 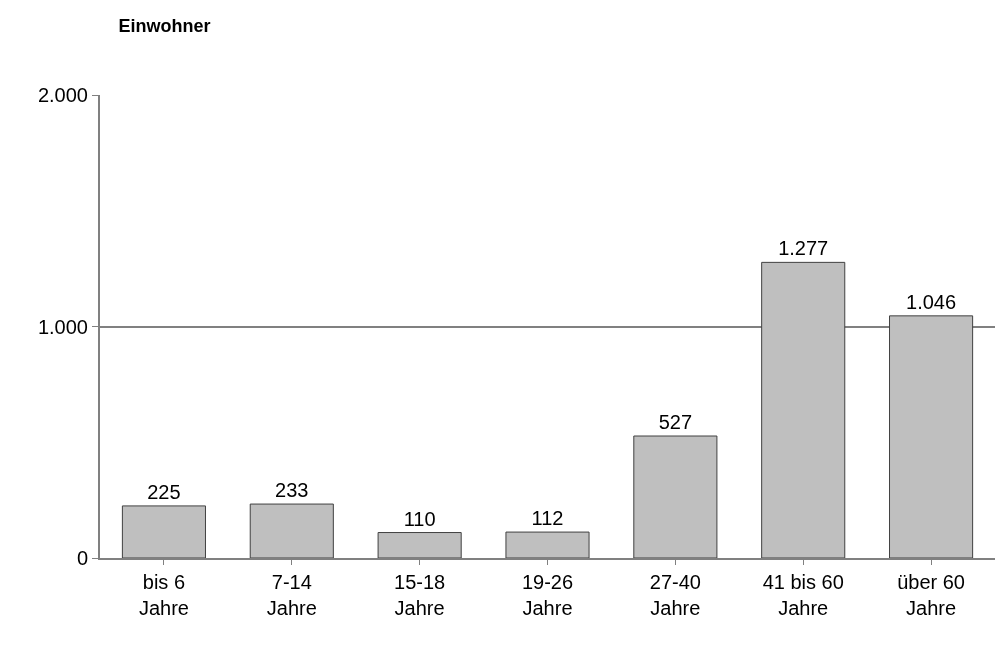 What do you see at coordinates (675, 422) in the screenshot?
I see `data-label: 527` at bounding box center [675, 422].